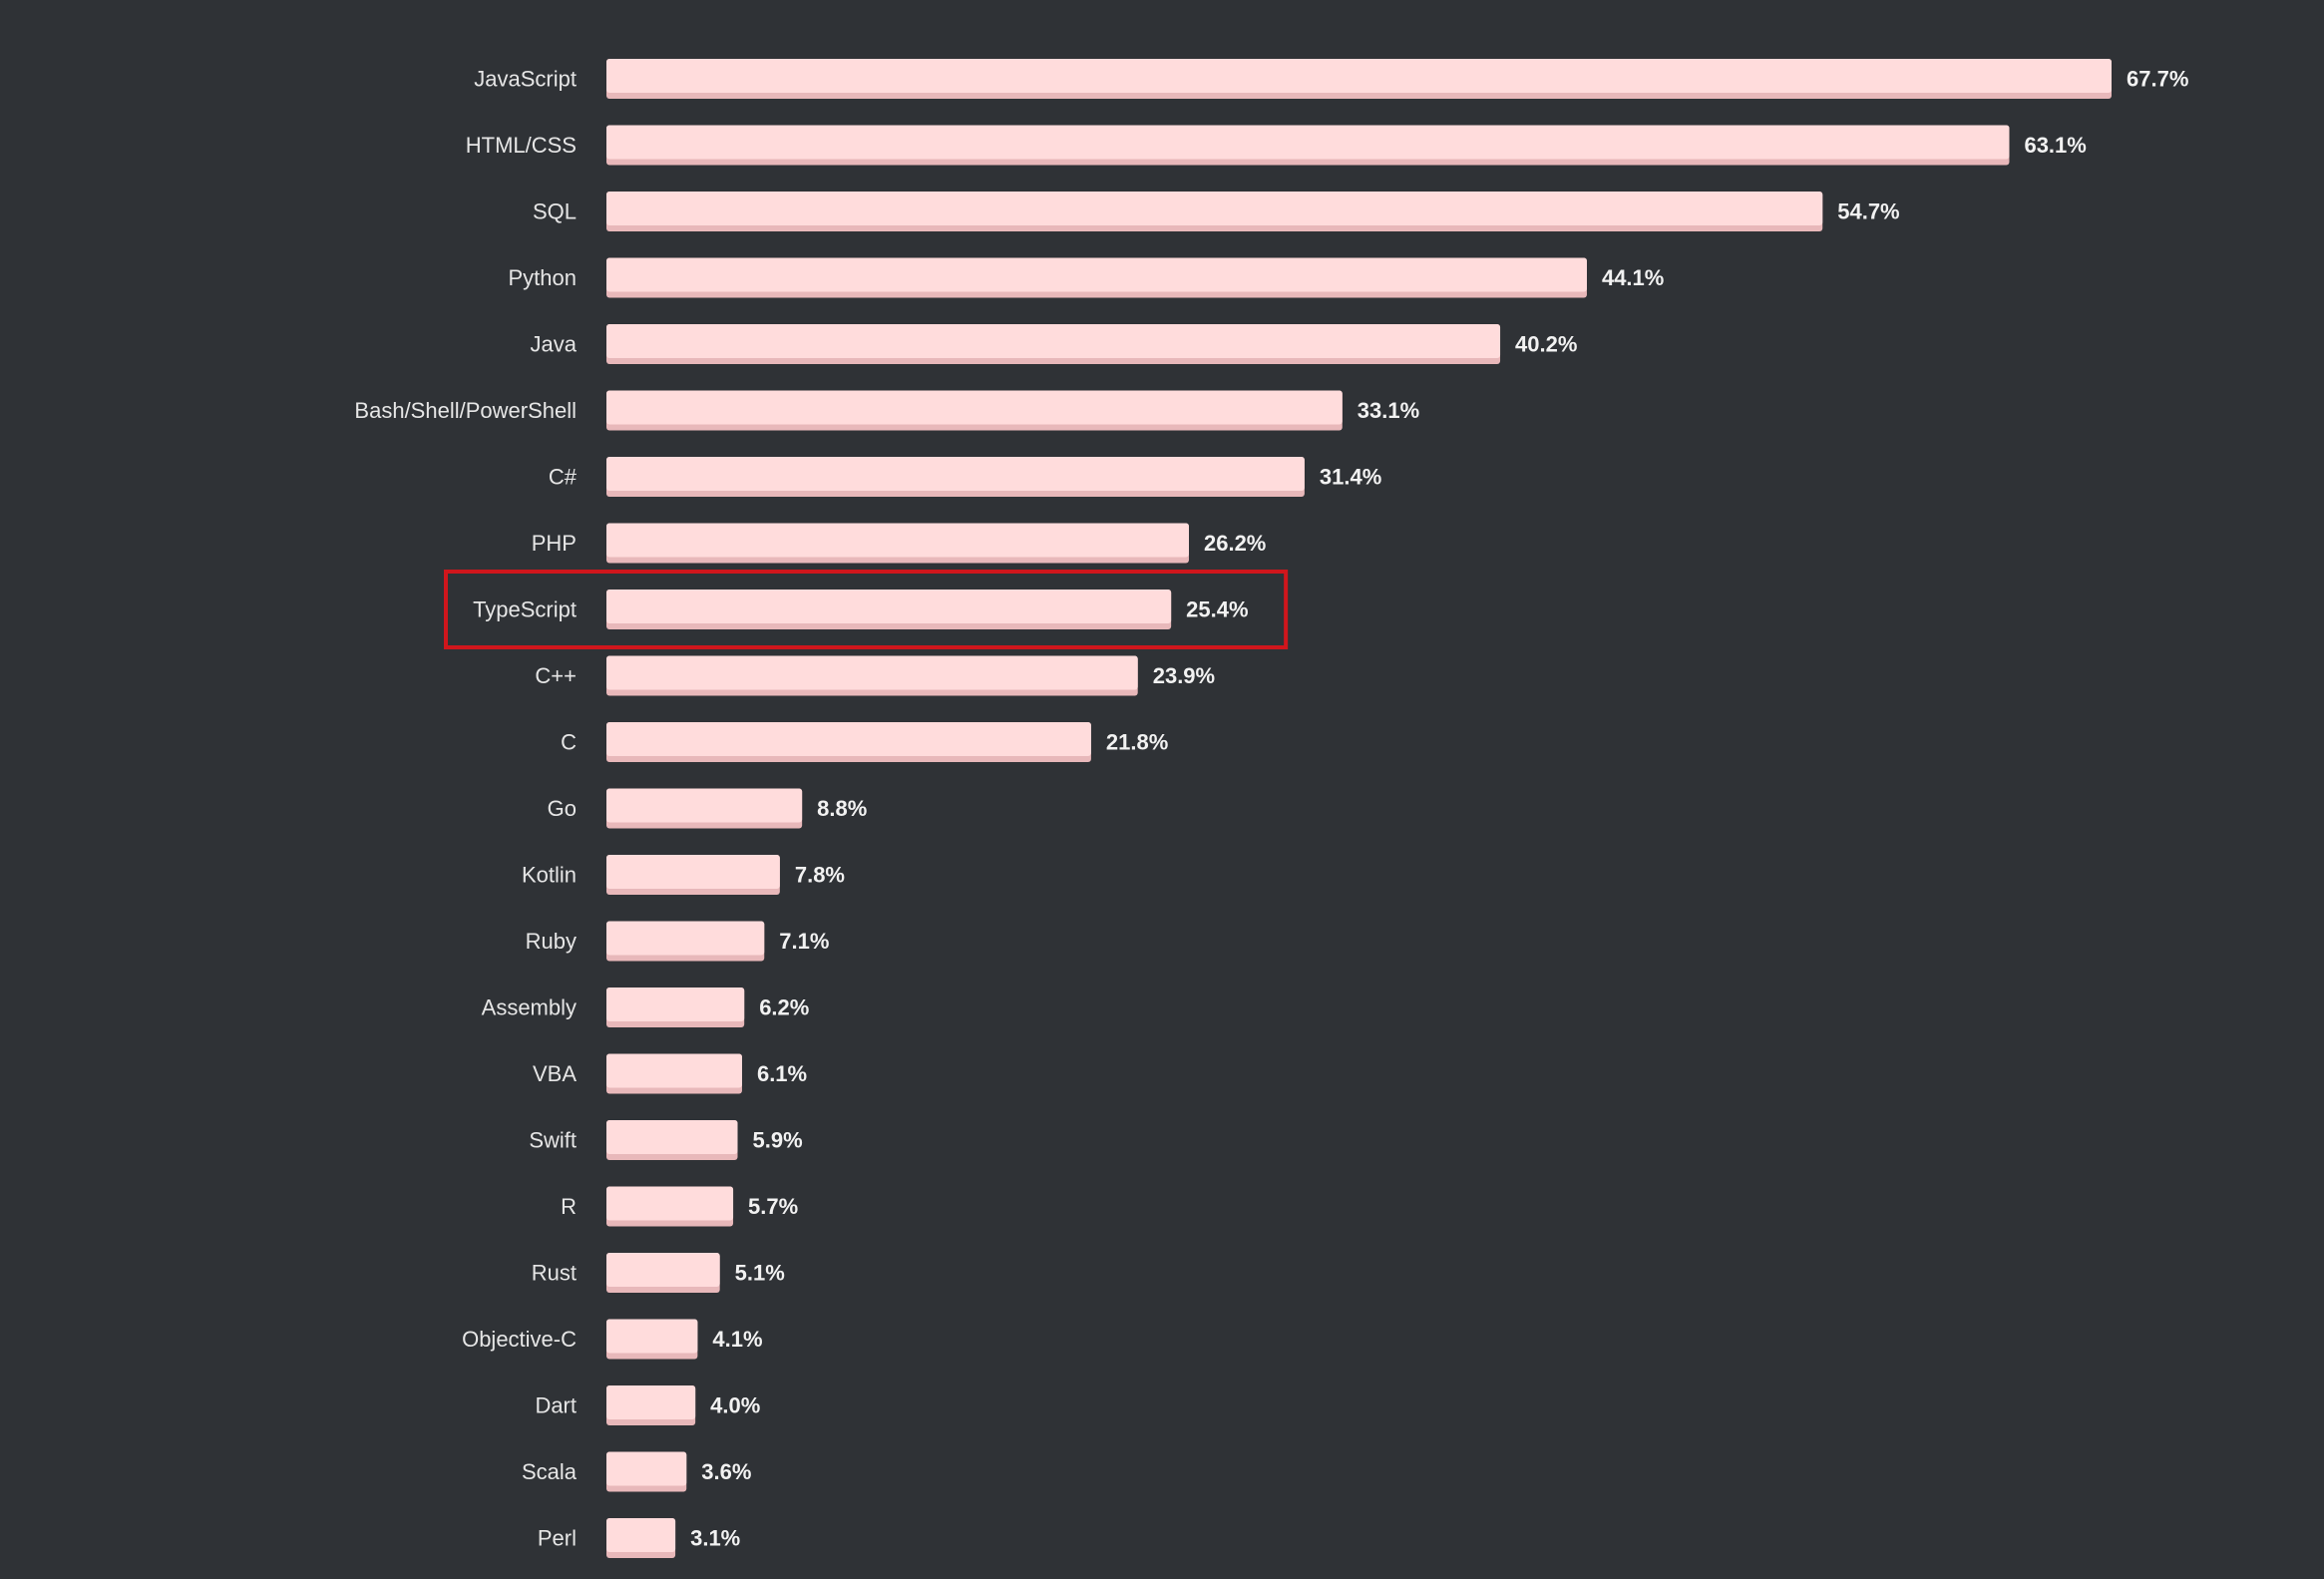  I want to click on bar-bash-shell-powershell, so click(974, 407).